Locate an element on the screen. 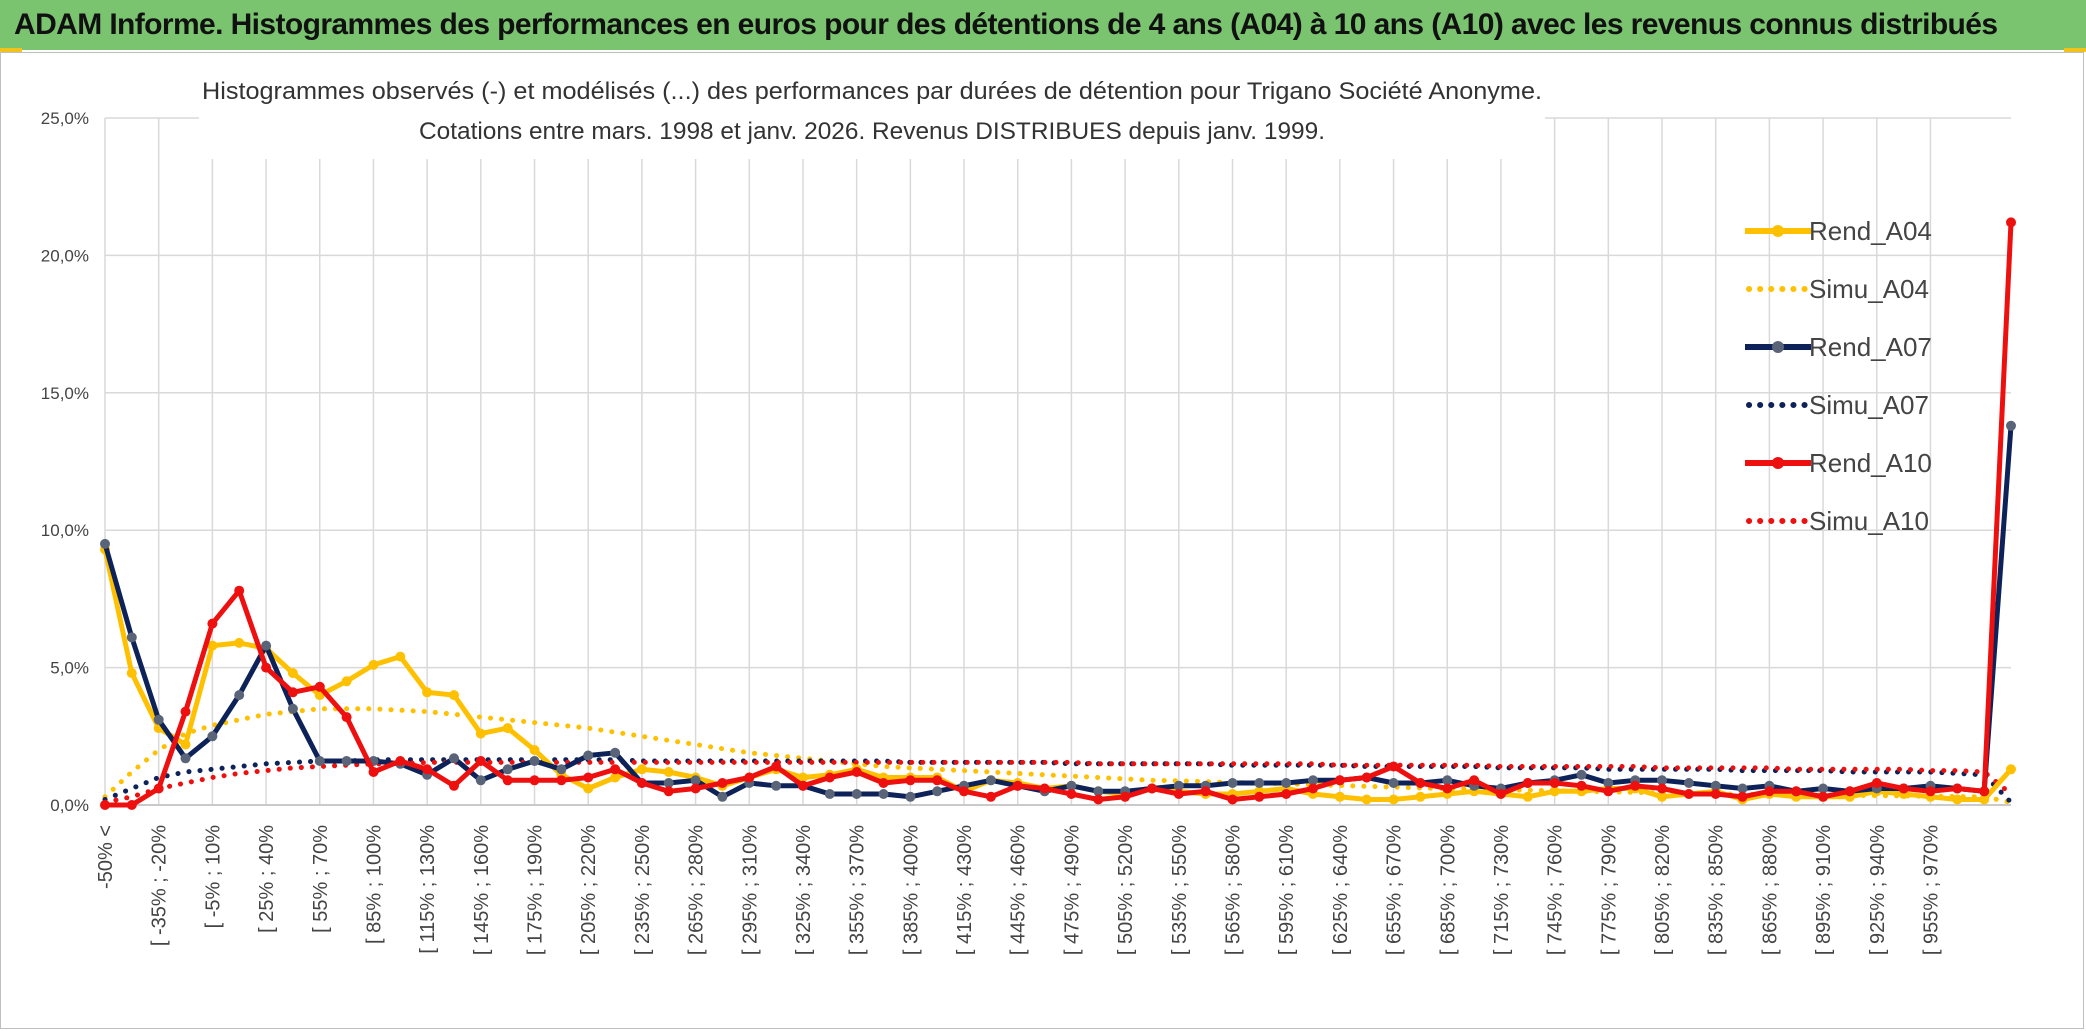 The image size is (2086, 1031). x-tick-label: [ 385% ; 400% is located at coordinates (911, 890).